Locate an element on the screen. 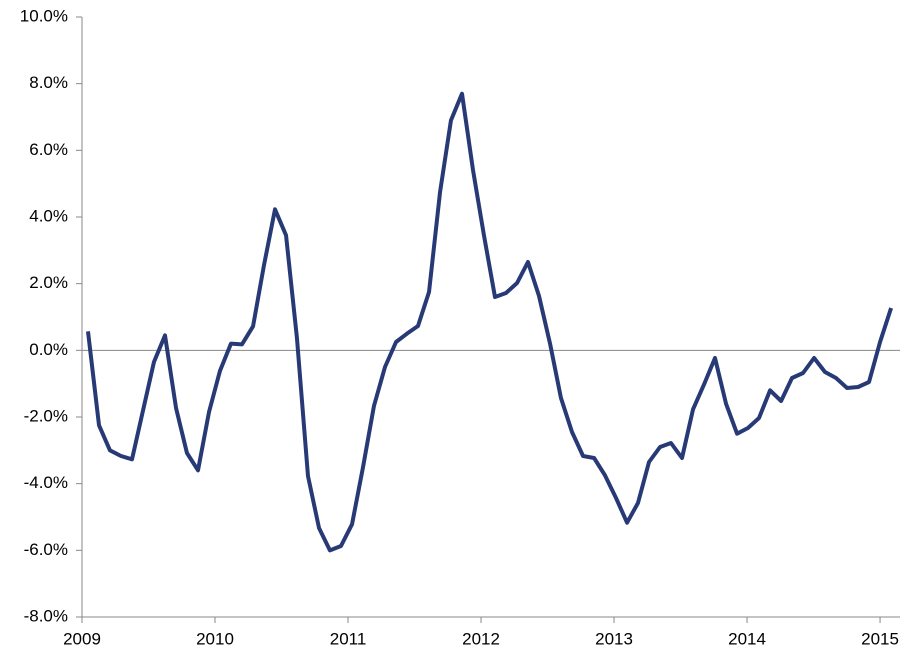 Image resolution: width=912 pixels, height=661 pixels. y-tick-label: 0.0% is located at coordinates (48, 349).